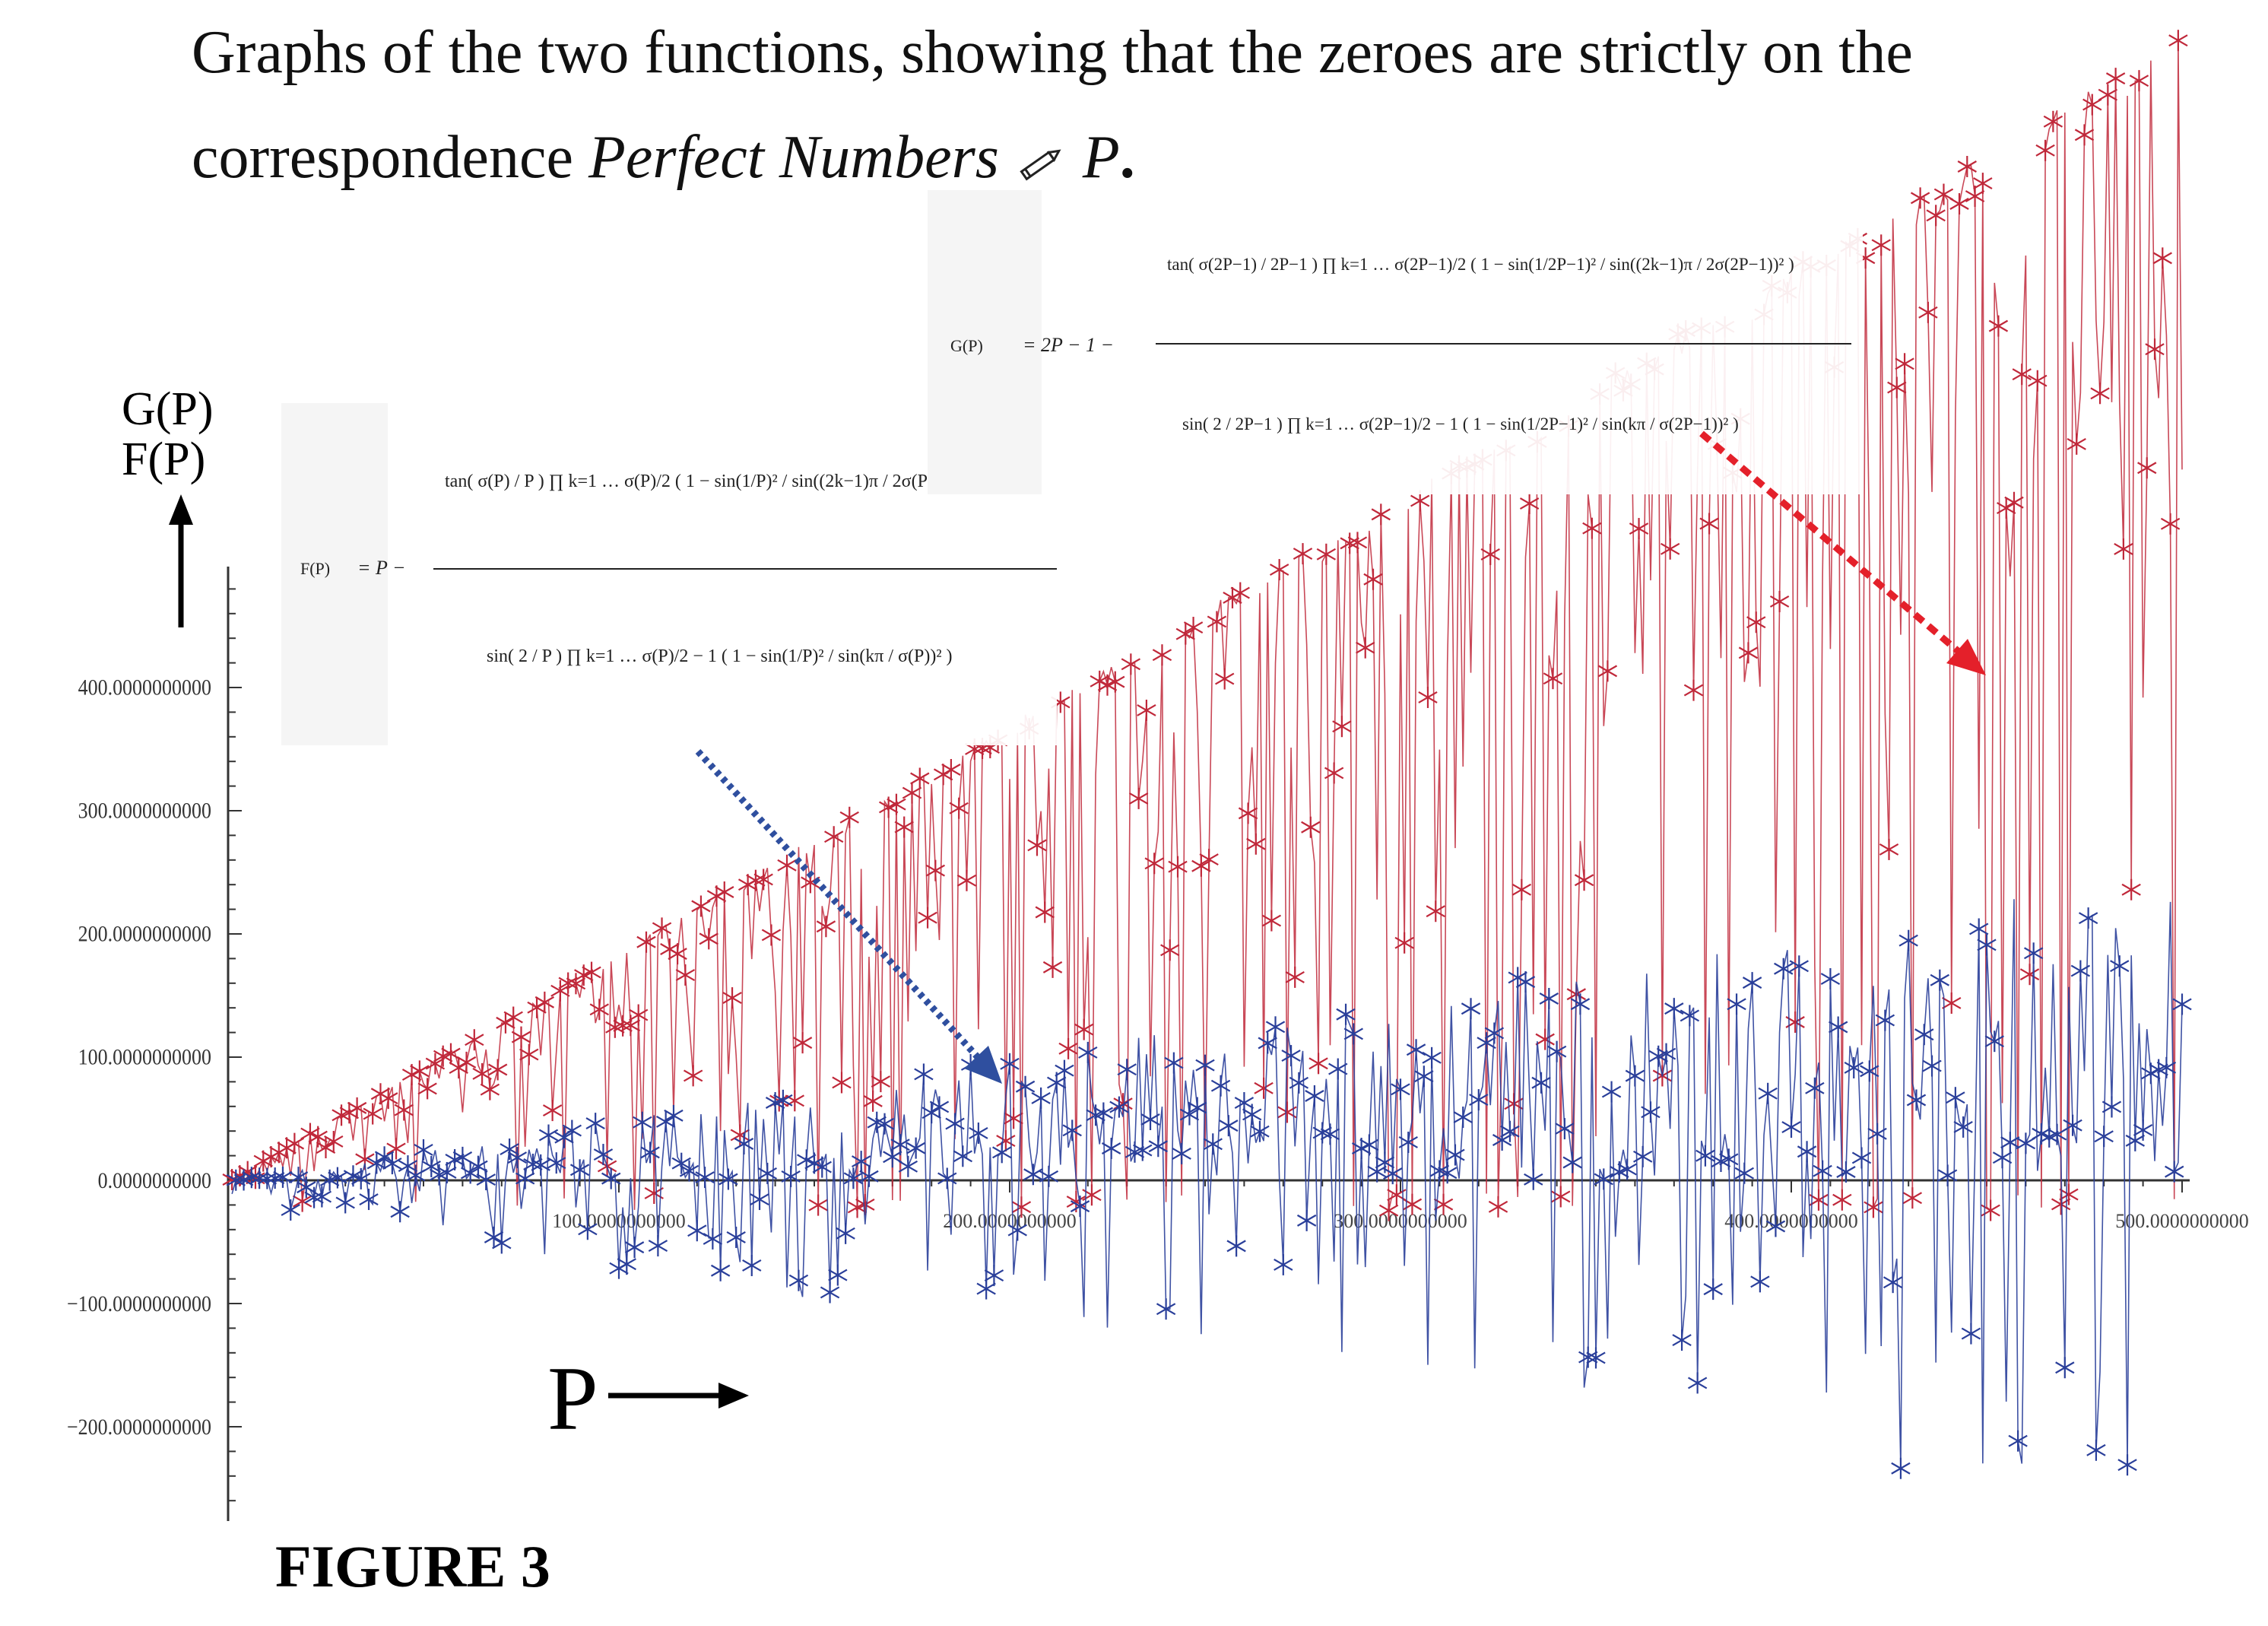 This screenshot has width=2268, height=1626. I want to click on y-tick-label: 0.0000000000, so click(154, 1180).